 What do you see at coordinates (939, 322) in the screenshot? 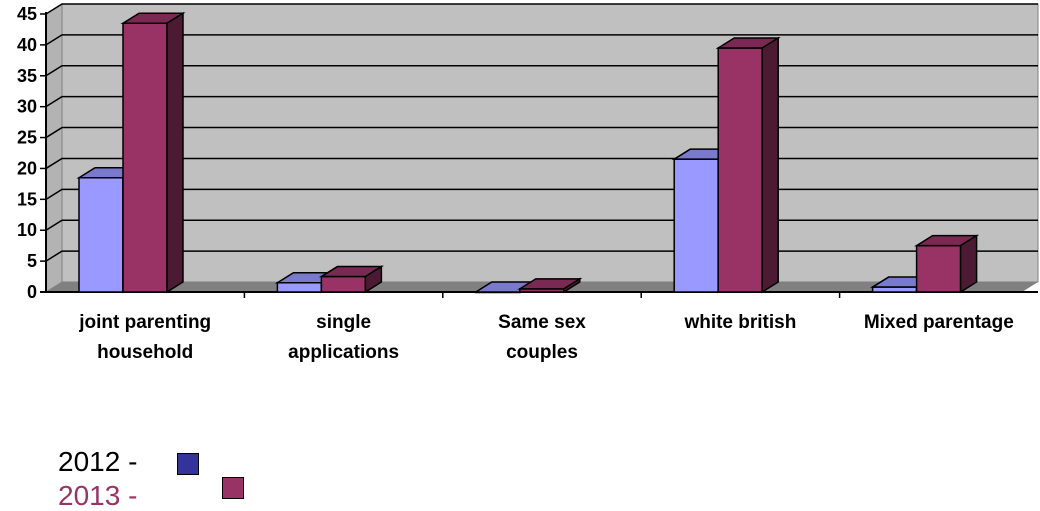
I see `x-category-label: Mixed parentage` at bounding box center [939, 322].